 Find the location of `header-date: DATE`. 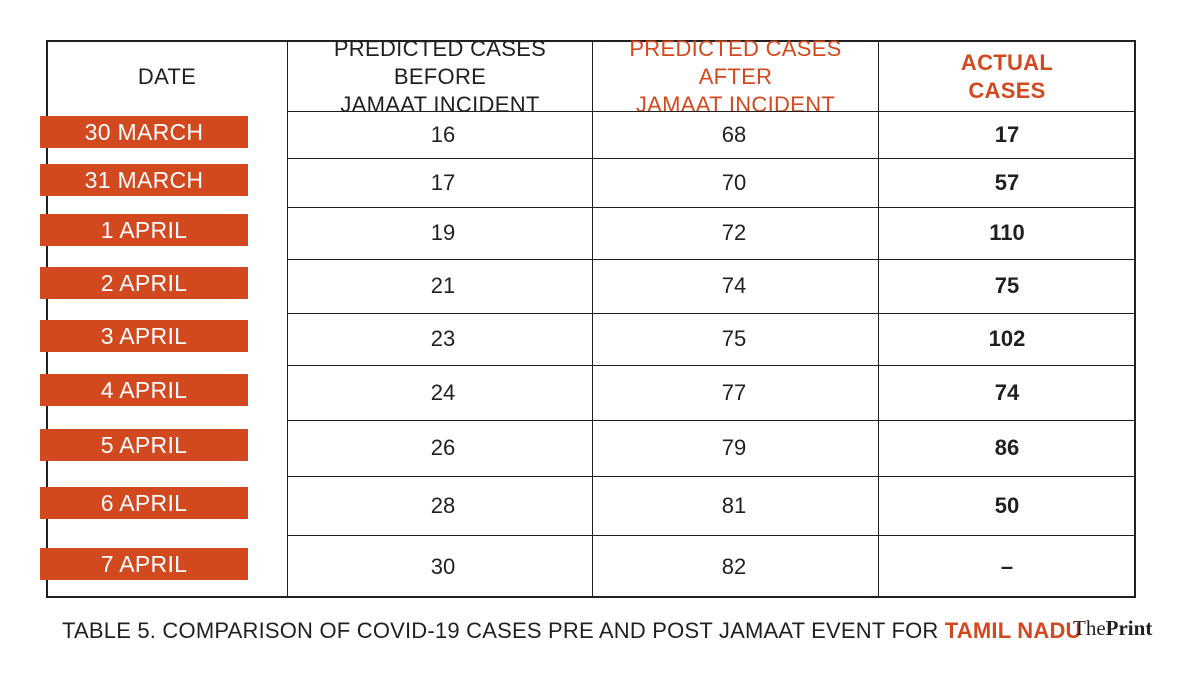

header-date: DATE is located at coordinates (167, 76).